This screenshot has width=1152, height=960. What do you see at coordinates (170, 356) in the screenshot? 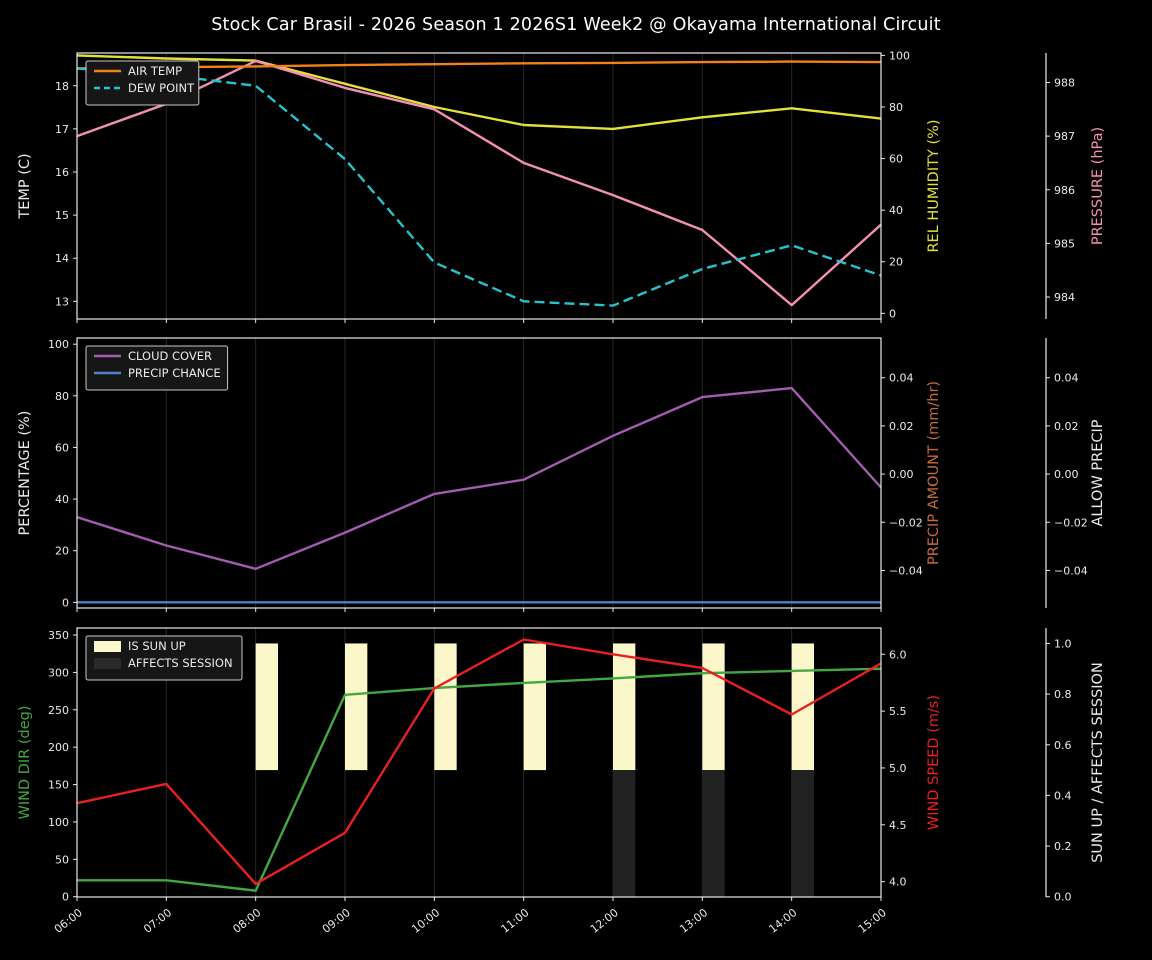
I see `legend-item-label: CLOUD COVER` at bounding box center [170, 356].